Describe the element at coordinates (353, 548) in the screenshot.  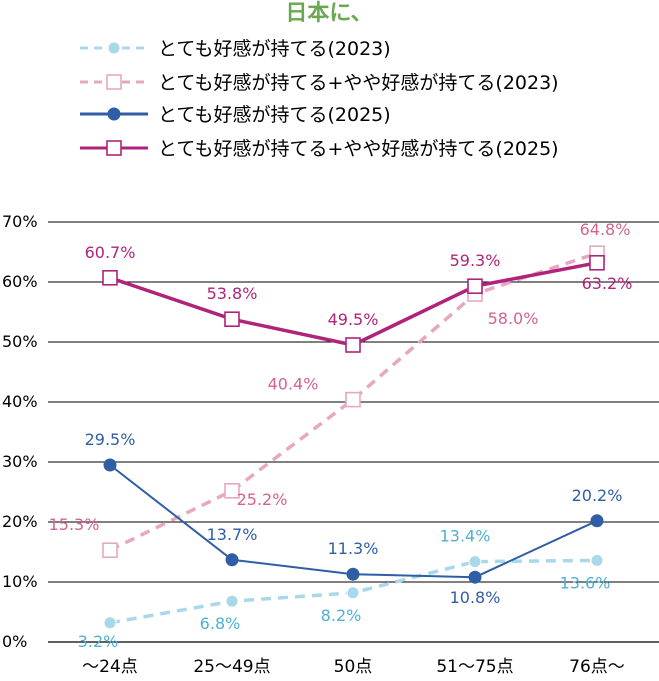
I see `data-label: 11.3%` at that location.